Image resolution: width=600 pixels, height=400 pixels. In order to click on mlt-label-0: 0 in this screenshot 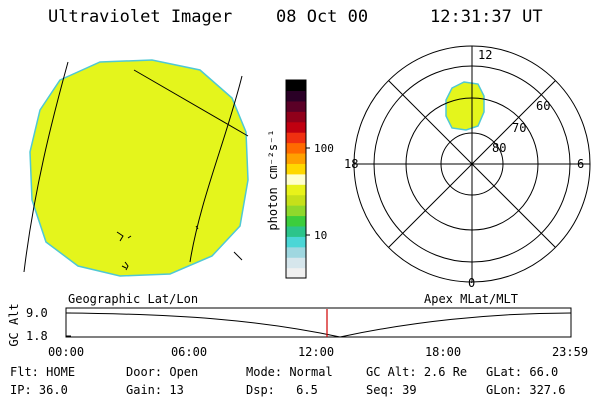, I will do `click(471, 283)`.